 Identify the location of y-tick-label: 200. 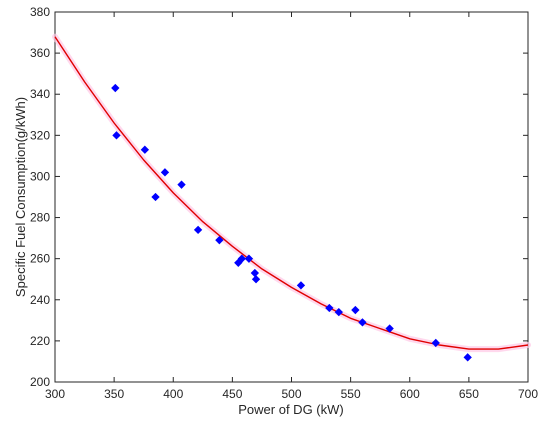
(40, 382).